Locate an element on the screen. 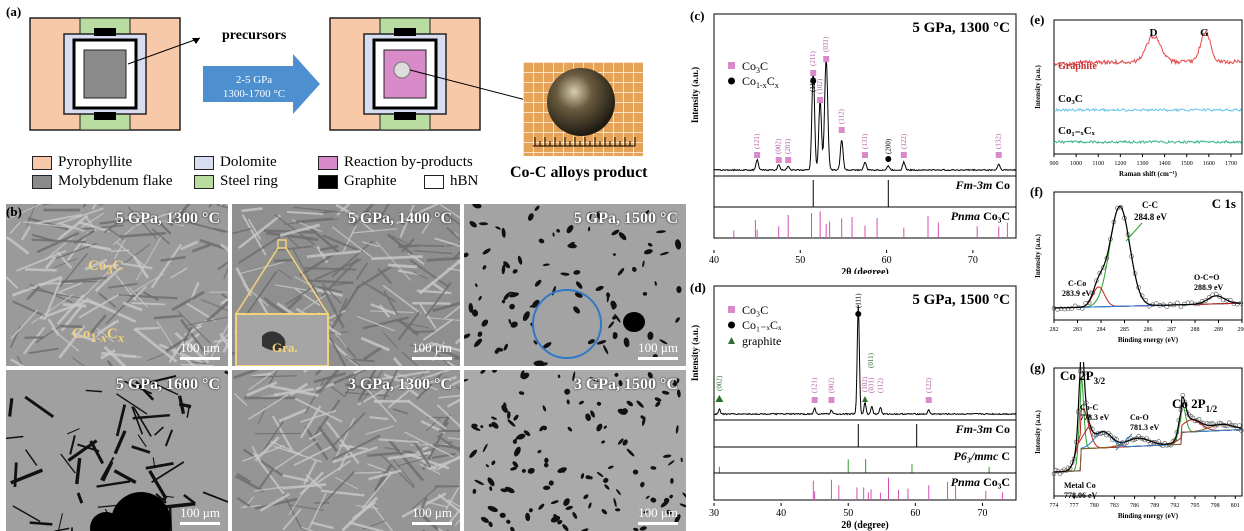  annotation-label: C-C is located at coordinates (1150, 205).